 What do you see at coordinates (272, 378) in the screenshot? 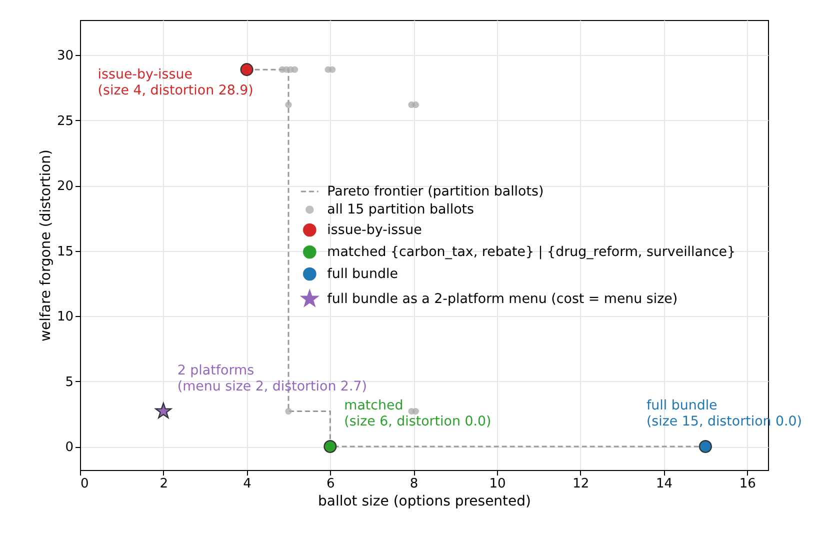
I see `annotation: 2 platforms (menu size 2, distortion 2.7)` at bounding box center [272, 378].